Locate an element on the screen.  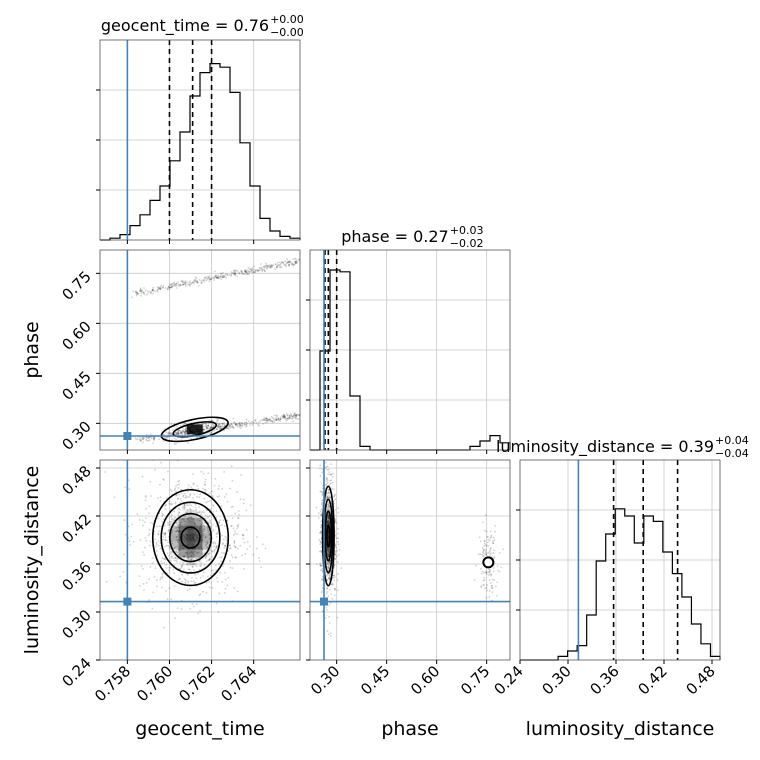
title-luminosity_distance: luminosity_distance = 0.39 +0.04−0.04 is located at coordinates (622, 447).